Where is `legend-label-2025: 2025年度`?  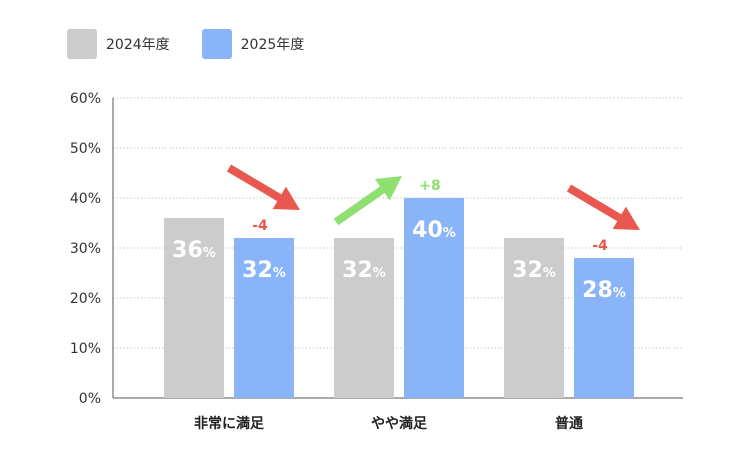 legend-label-2025: 2025年度 is located at coordinates (272, 45).